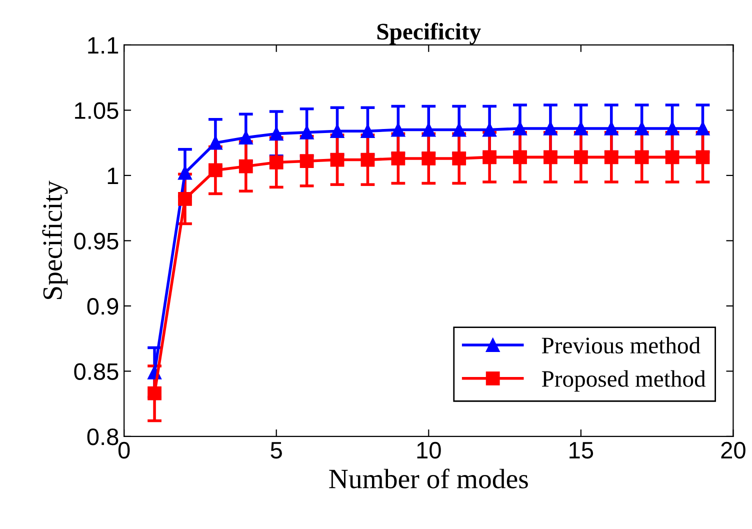 The height and width of the screenshot is (529, 752). Describe the element at coordinates (621, 345) in the screenshot. I see `legend-label: Previous method` at that location.